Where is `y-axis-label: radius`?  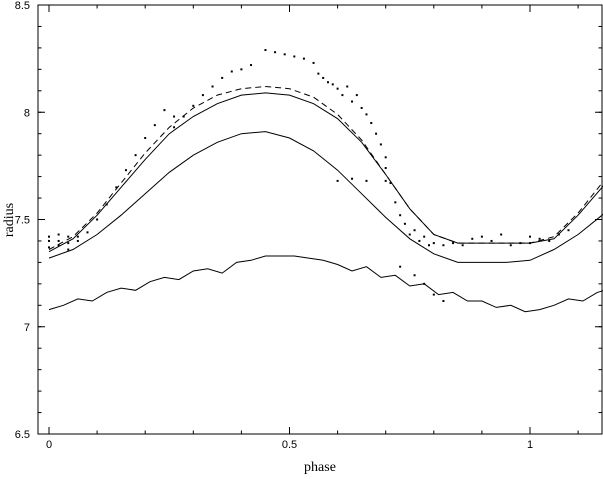
y-axis-label: radius is located at coordinates (9, 220).